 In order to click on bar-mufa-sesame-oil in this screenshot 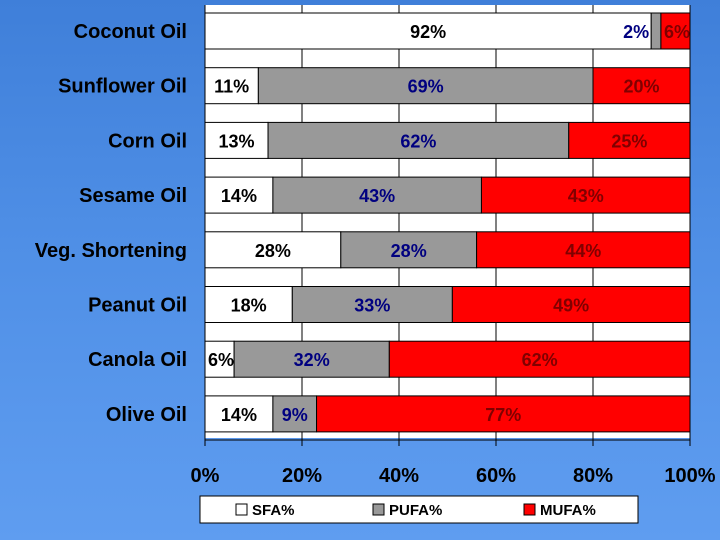, I will do `click(585, 195)`.